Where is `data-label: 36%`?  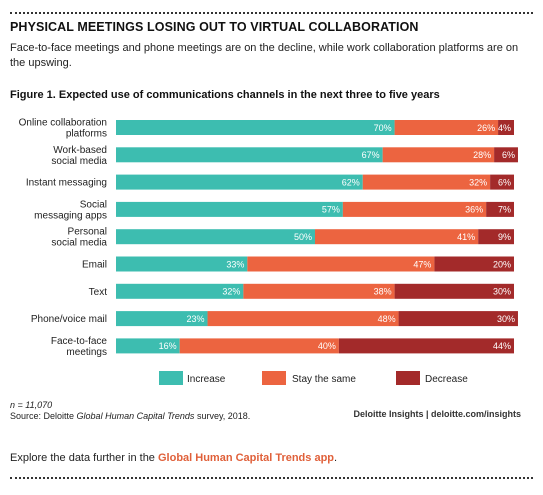 data-label: 36% is located at coordinates (474, 210).